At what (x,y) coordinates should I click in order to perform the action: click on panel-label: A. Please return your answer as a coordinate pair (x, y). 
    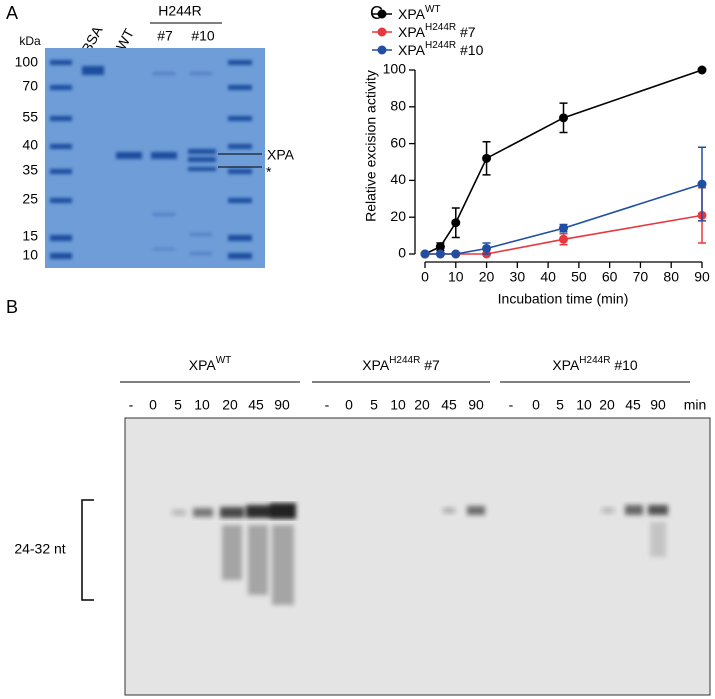
    Looking at the image, I should click on (12, 13).